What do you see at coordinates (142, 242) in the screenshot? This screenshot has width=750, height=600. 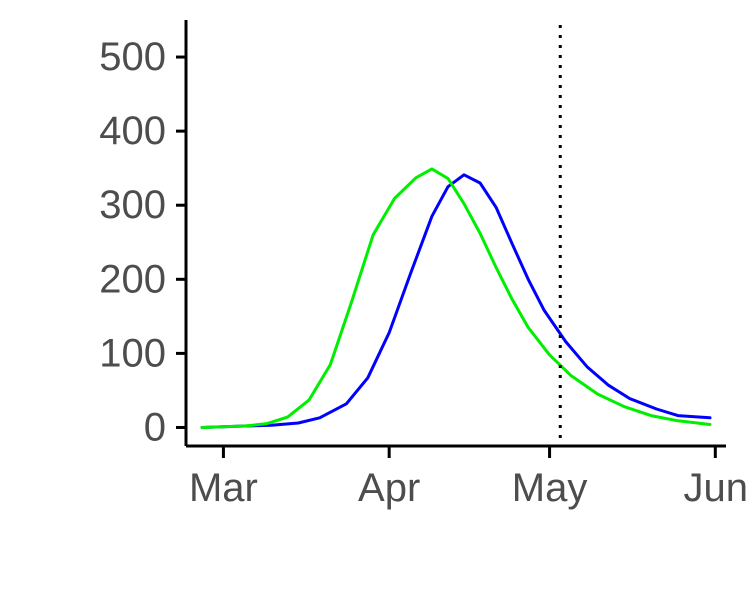 I see `y-ticks: 0 100 200 300 400 500` at bounding box center [142, 242].